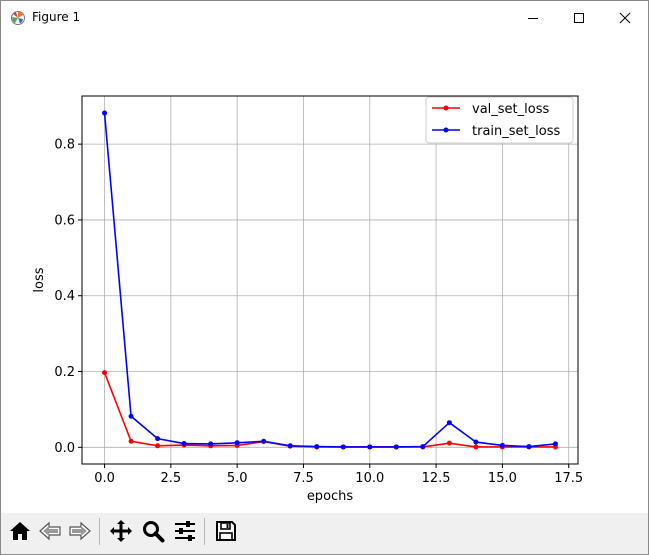  I want to click on close-button, so click(625, 18).